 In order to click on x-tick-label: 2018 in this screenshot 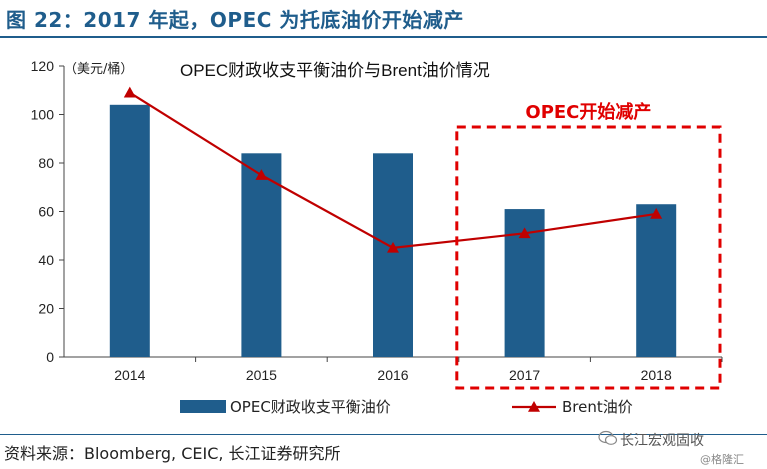, I will do `click(656, 375)`.